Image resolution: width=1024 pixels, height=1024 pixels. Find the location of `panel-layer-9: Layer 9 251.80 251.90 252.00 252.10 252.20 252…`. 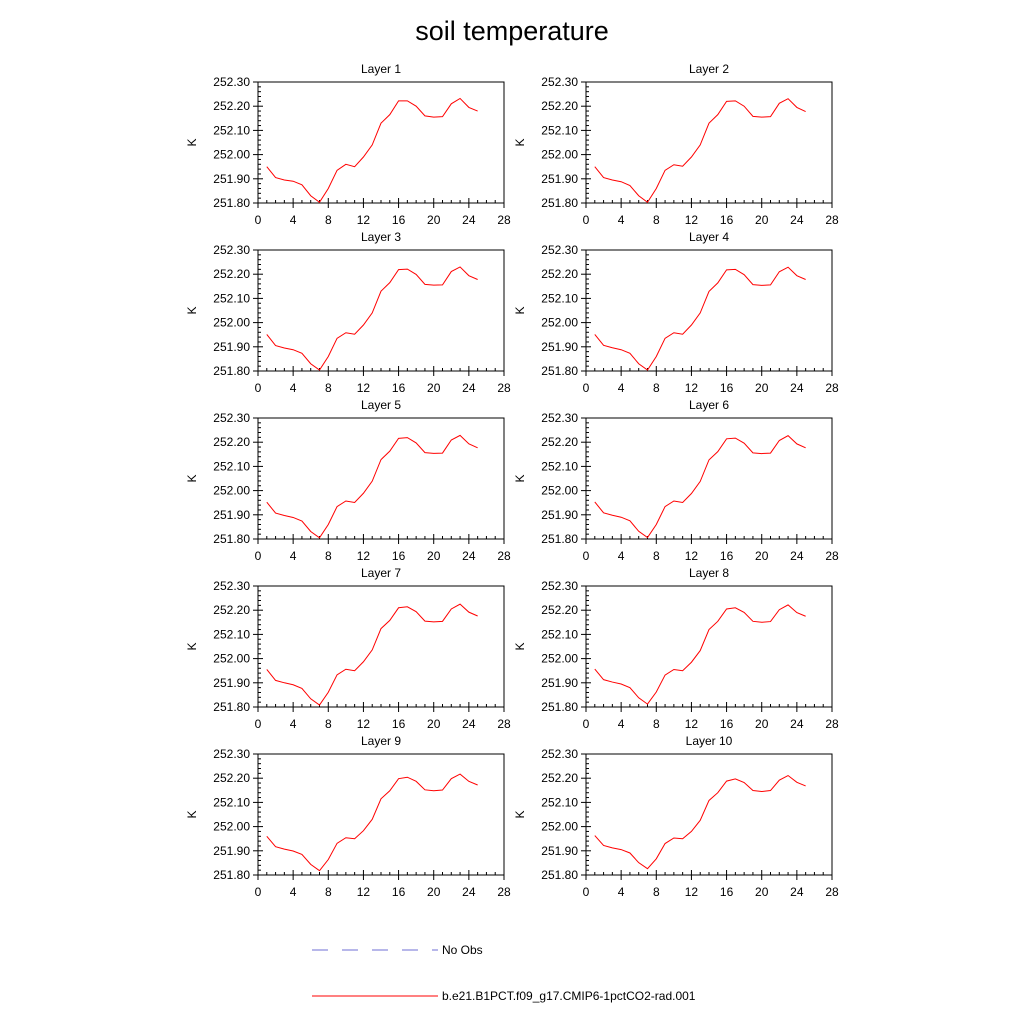

panel-layer-9: Layer 9 251.80 251.90 252.00 252.10 252.20 252… is located at coordinates (348, 816).